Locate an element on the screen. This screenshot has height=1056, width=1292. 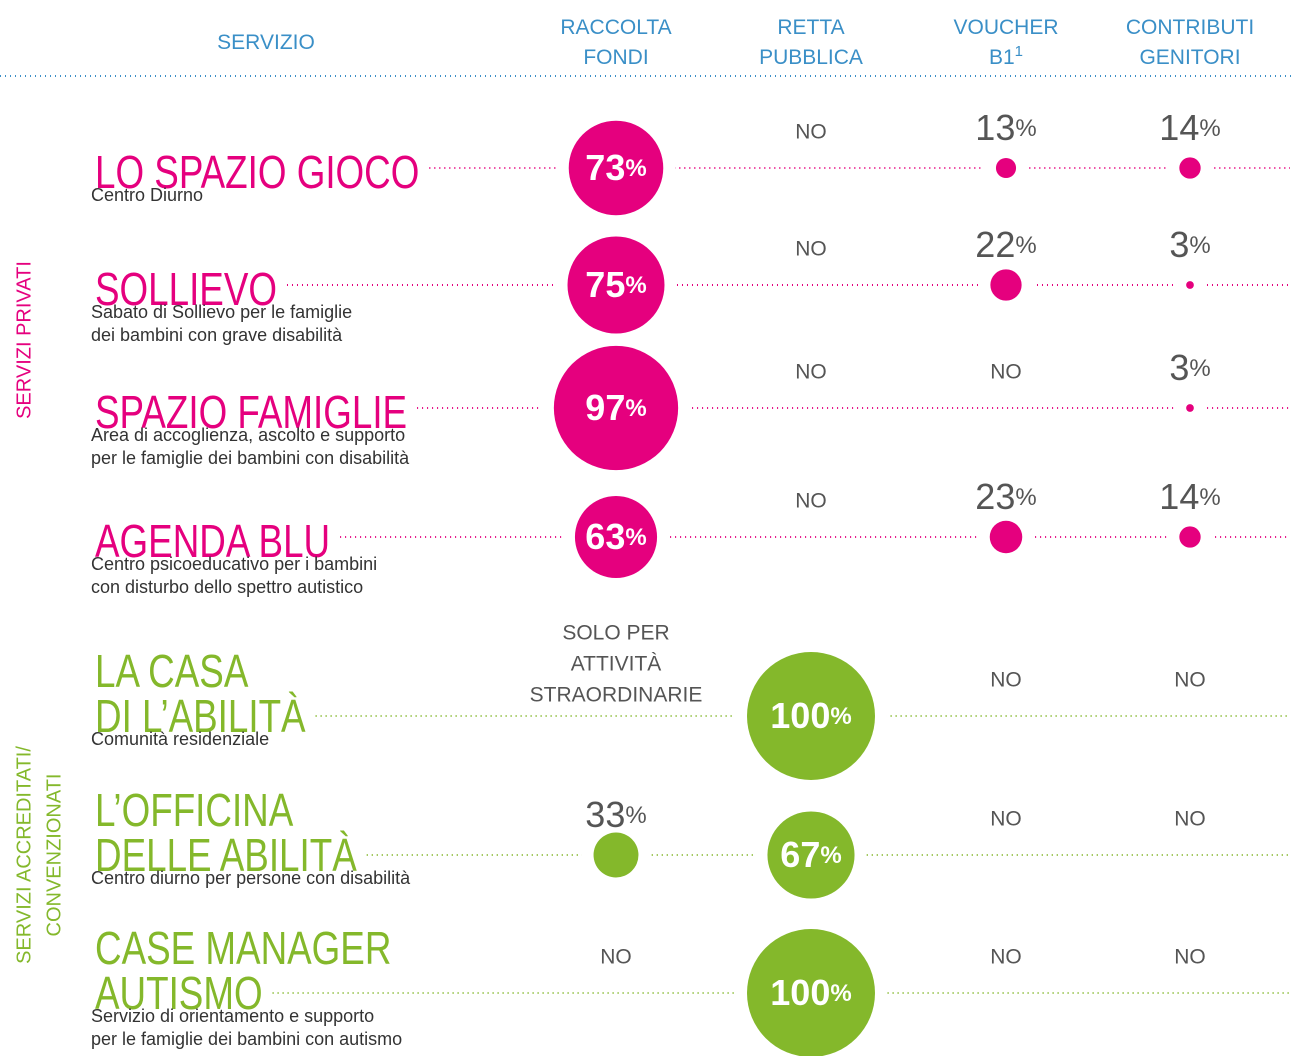
service-name: DI L’ABILITÀ is located at coordinates (200, 716).